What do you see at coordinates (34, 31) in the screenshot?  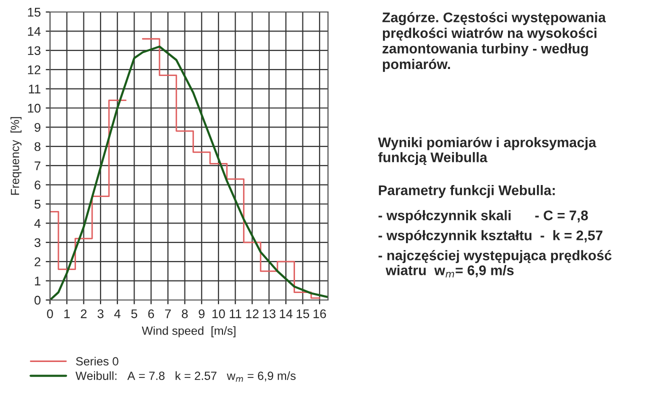 I see `y-tick-label: 14` at bounding box center [34, 31].